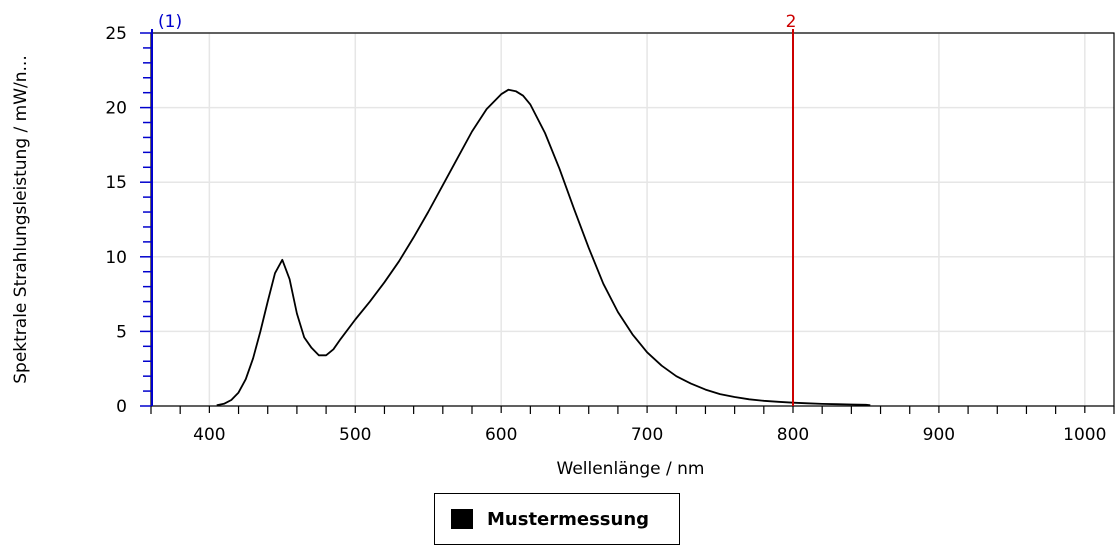 The width and height of the screenshot is (1117, 545). I want to click on marker-label-1: 2, so click(791, 22).